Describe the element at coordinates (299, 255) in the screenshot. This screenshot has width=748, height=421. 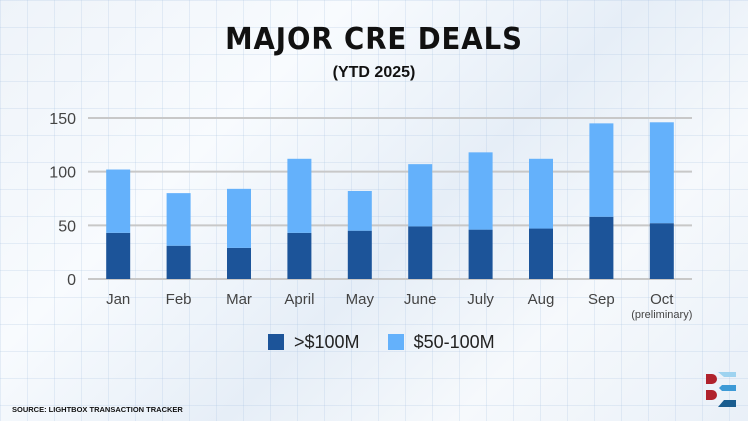
I see `bar-over-100m-april` at that location.